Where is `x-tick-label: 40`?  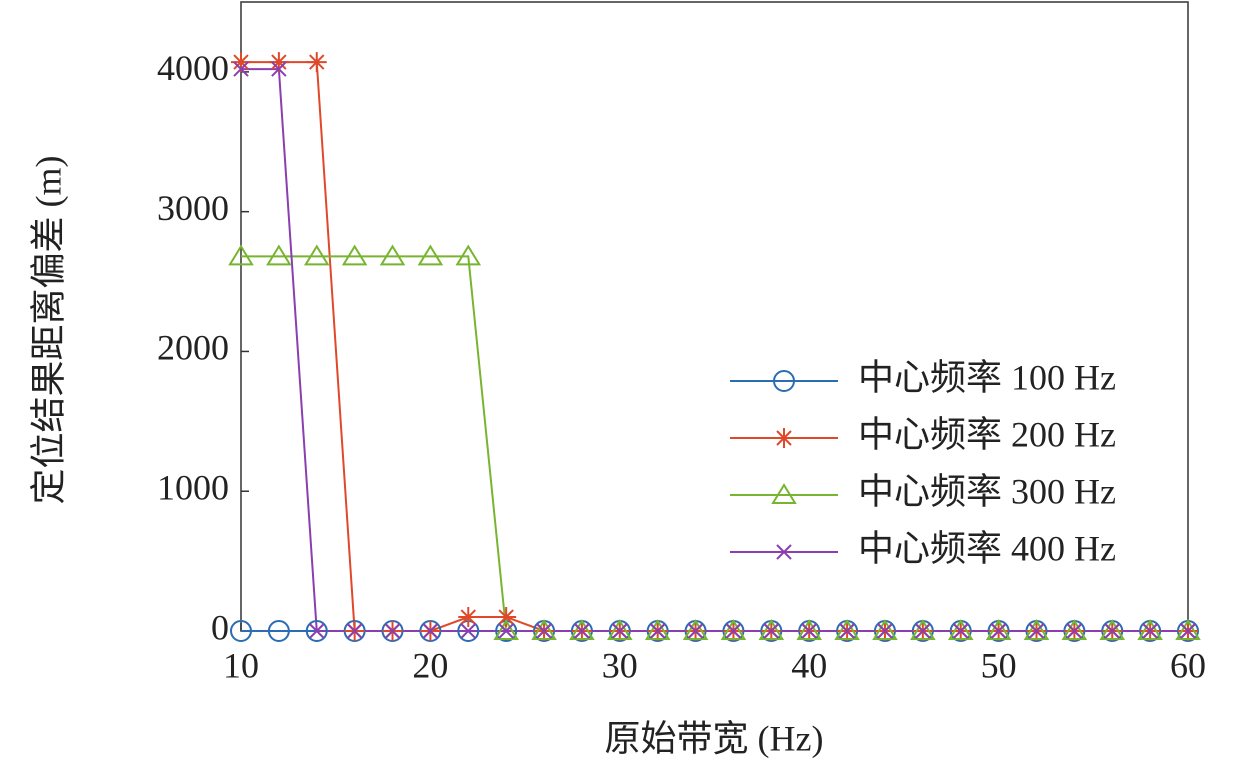 x-tick-label: 40 is located at coordinates (809, 665).